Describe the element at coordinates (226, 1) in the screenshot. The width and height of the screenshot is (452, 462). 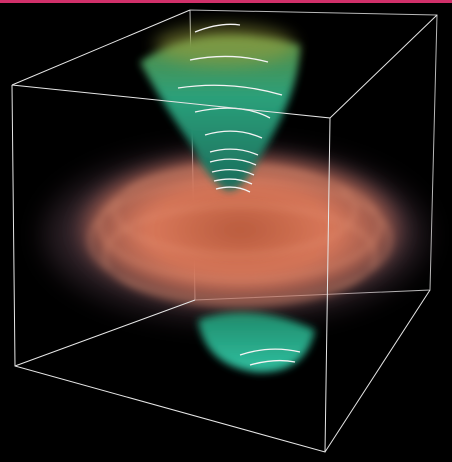
I see `top-border` at that location.